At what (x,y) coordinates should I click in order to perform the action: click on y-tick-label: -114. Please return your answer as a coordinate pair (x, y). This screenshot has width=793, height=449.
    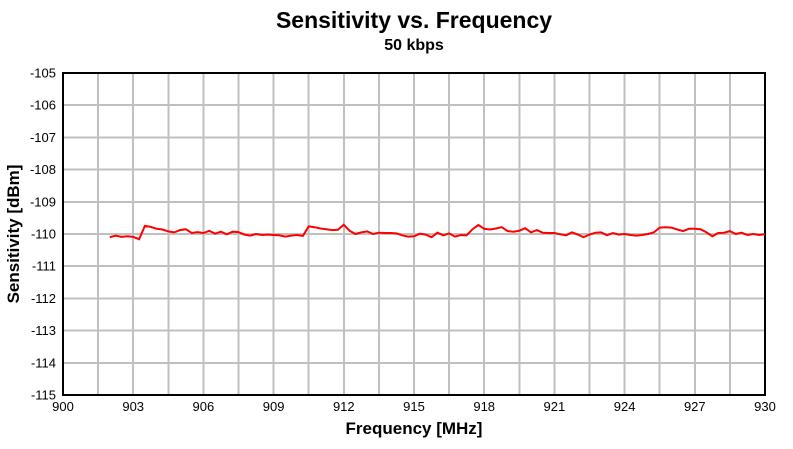
    Looking at the image, I should click on (43, 362).